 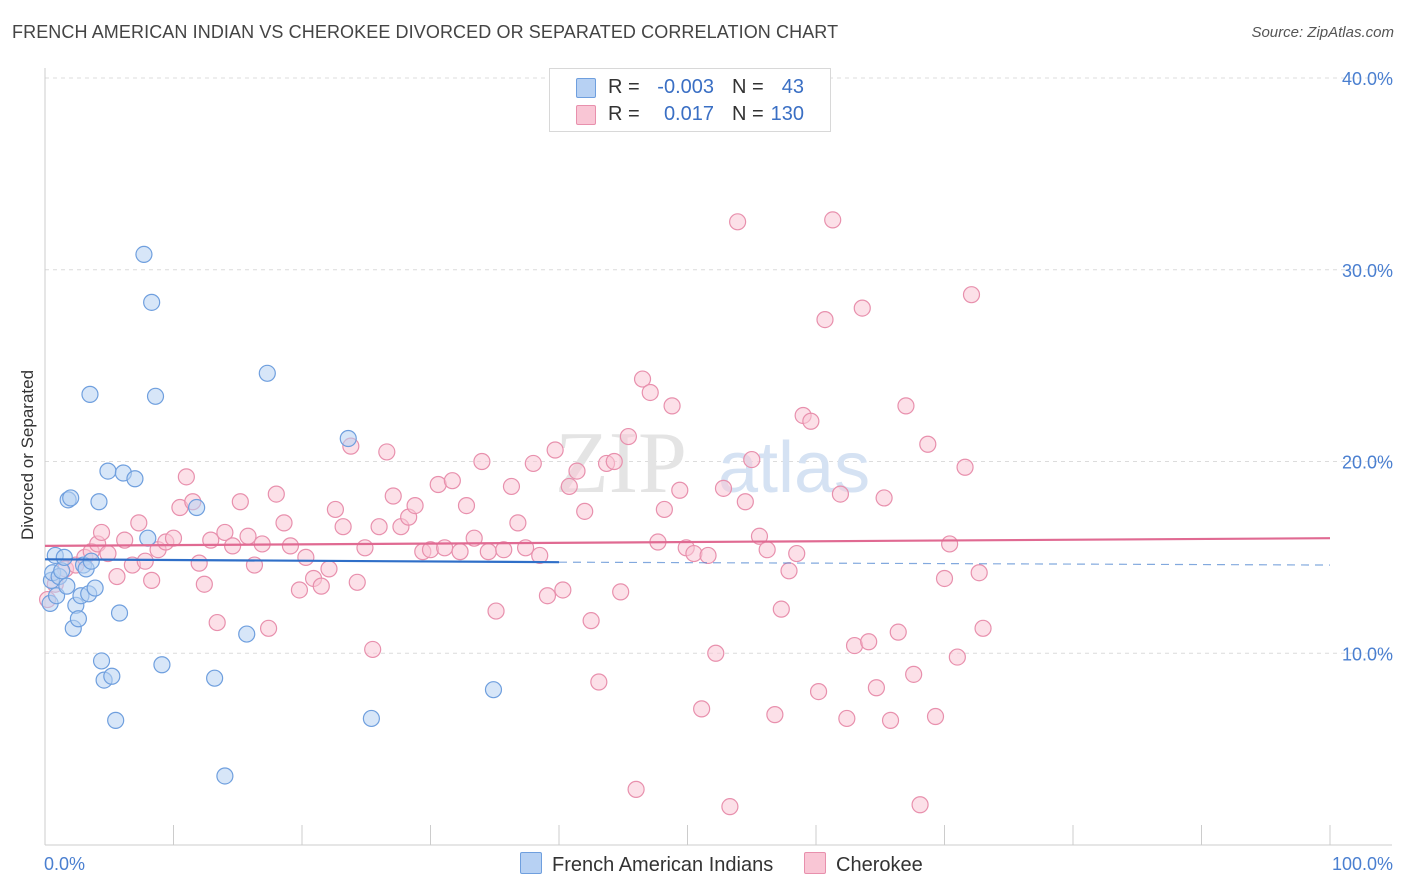 I want to click on legend-n-value: 43, so click(x=792, y=87).